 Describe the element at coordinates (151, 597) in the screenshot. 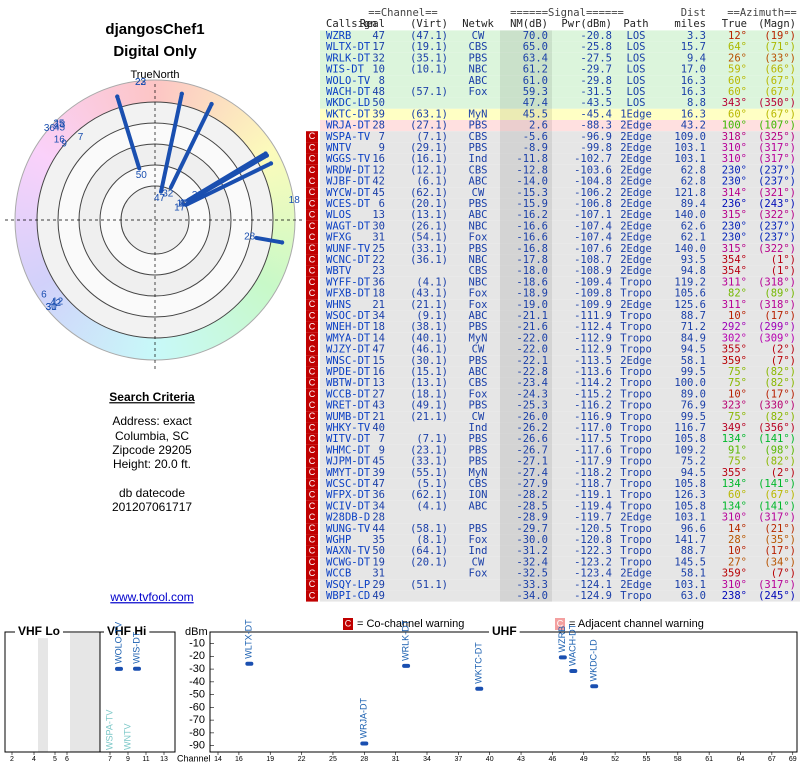

I see `site-link: www.tvfool.com` at that location.